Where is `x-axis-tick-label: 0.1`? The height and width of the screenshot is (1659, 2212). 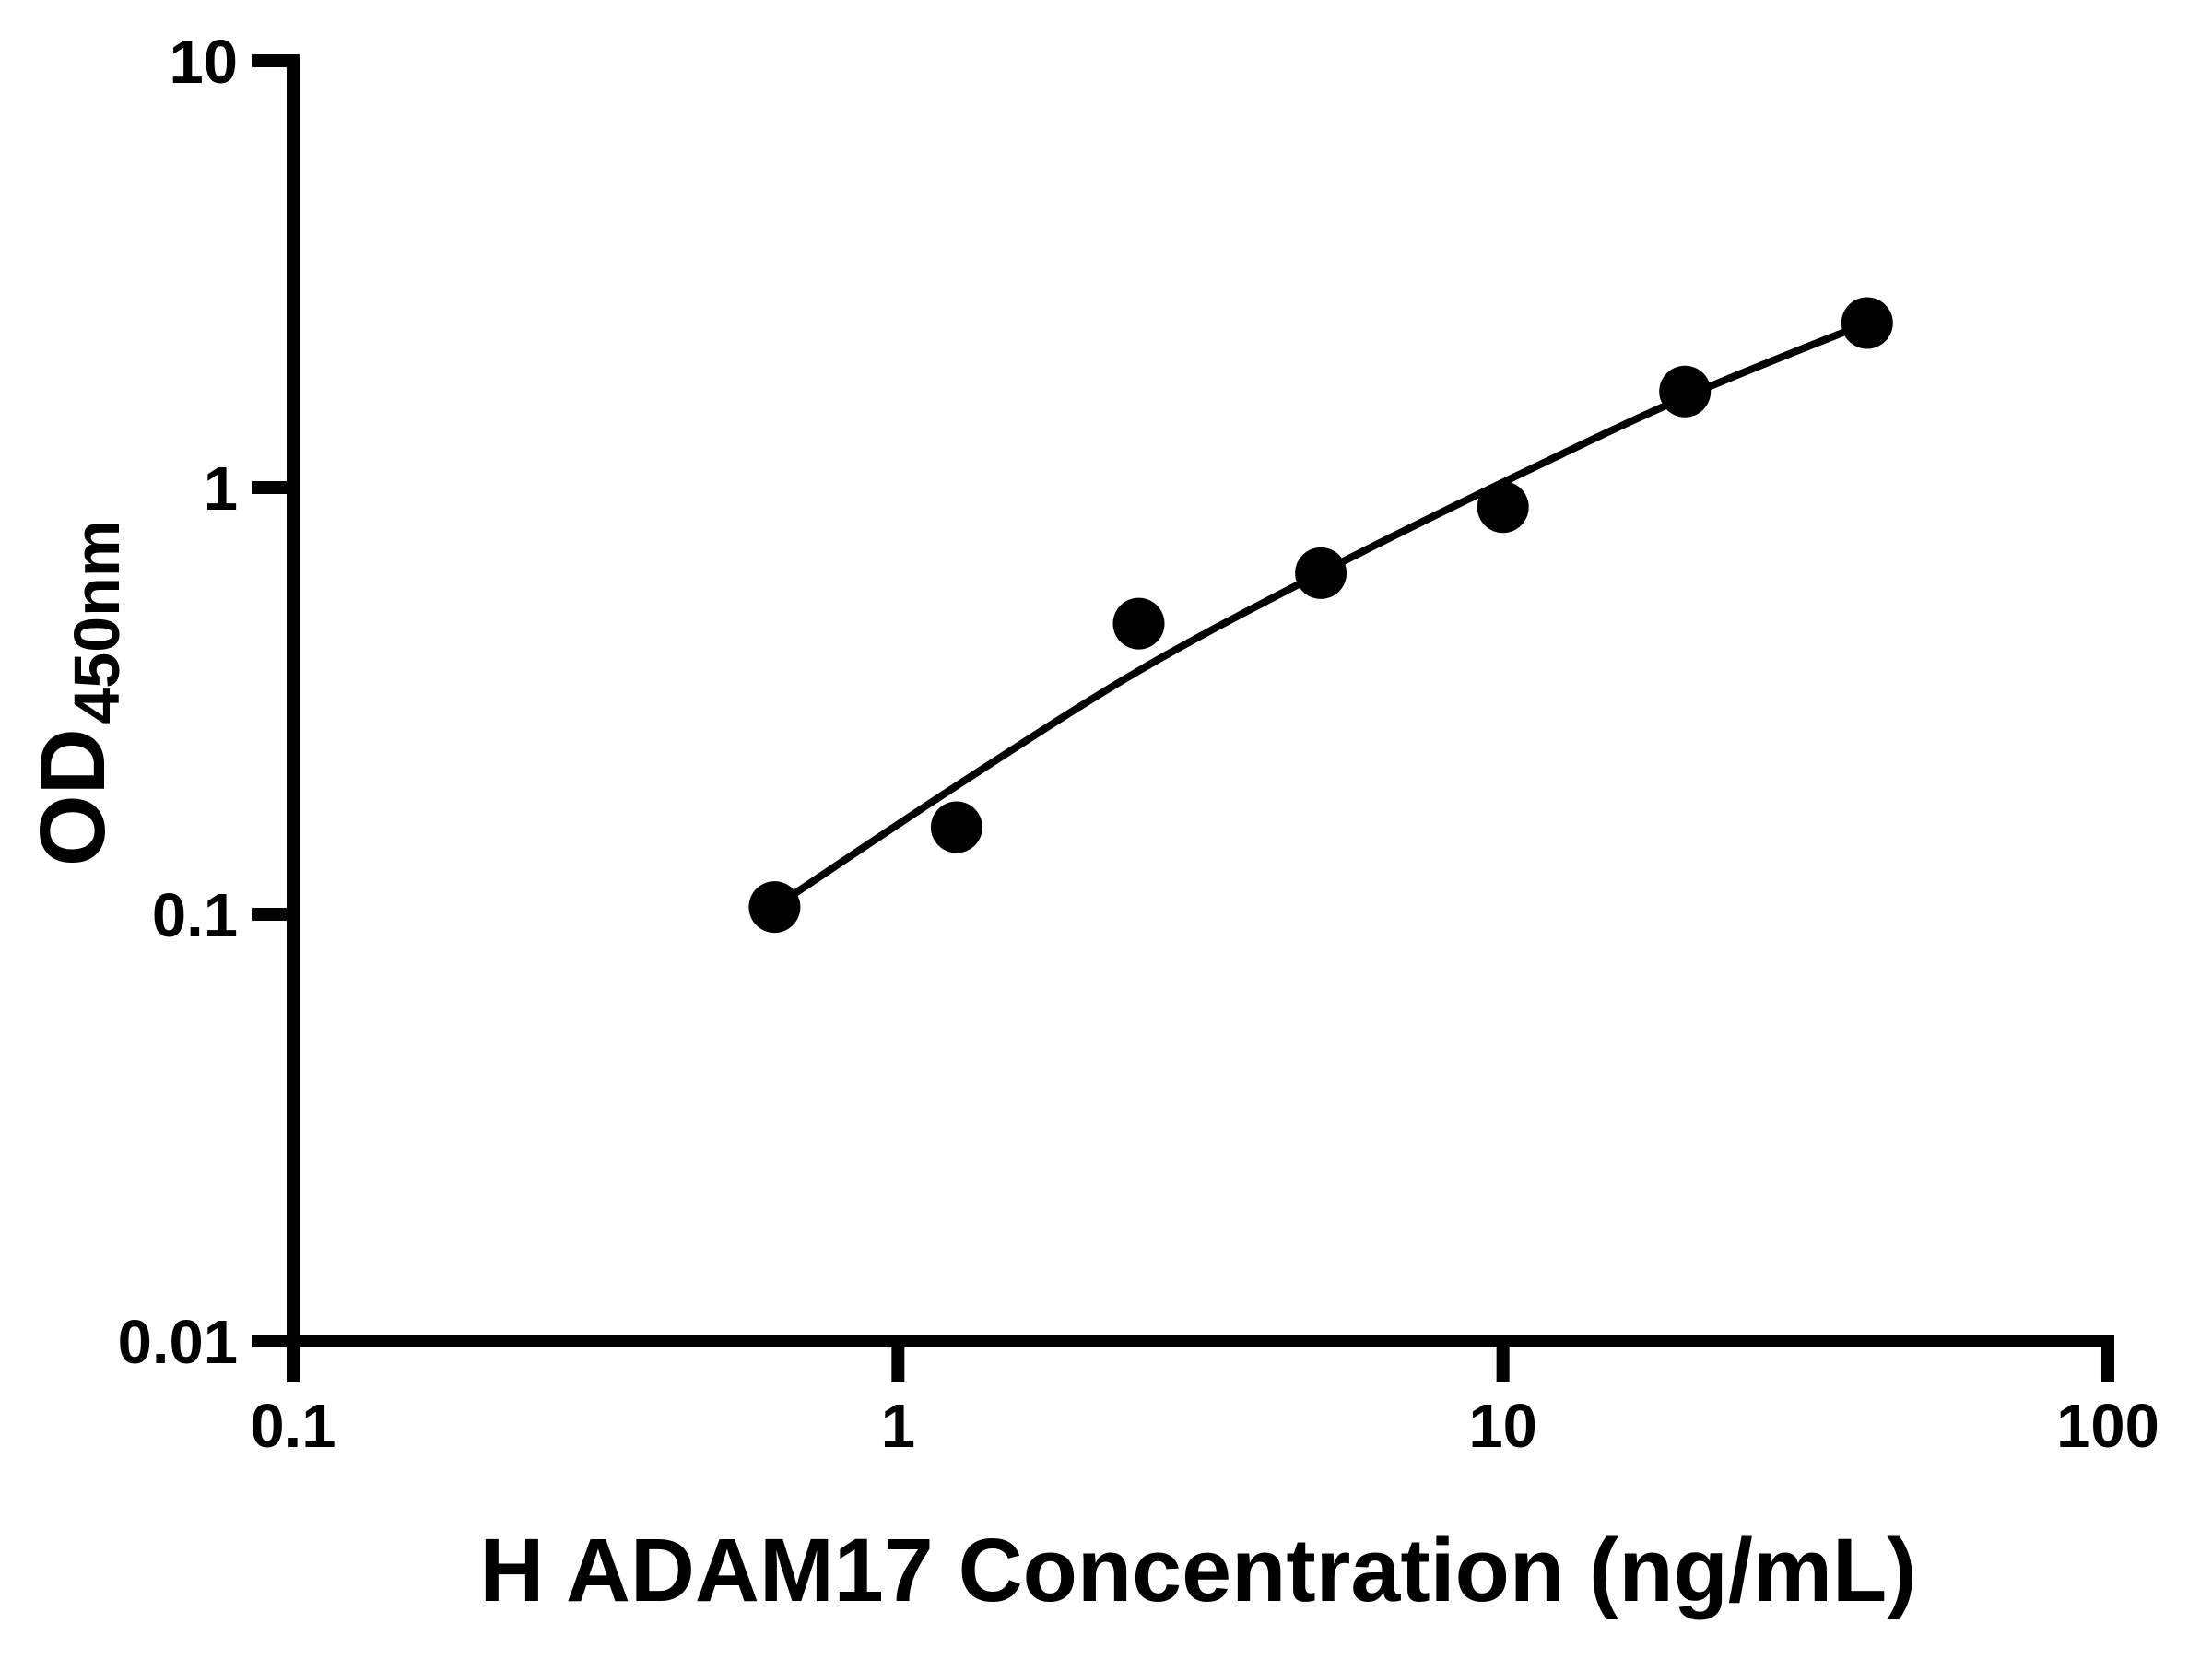 x-axis-tick-label: 0.1 is located at coordinates (292, 1426).